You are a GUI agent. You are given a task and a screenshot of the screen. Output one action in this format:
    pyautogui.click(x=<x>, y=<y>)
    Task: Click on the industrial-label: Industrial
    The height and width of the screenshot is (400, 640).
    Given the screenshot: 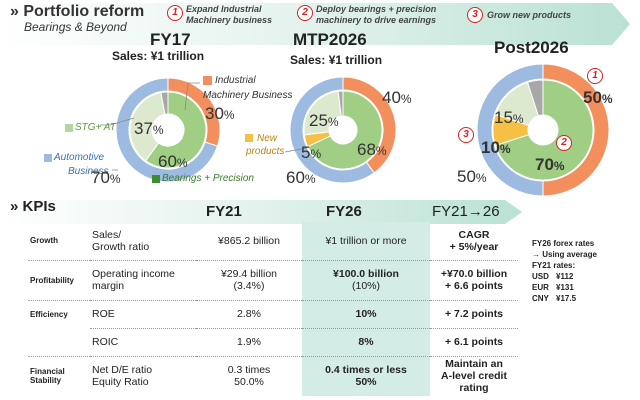 What is the action you would take?
    pyautogui.click(x=235, y=80)
    